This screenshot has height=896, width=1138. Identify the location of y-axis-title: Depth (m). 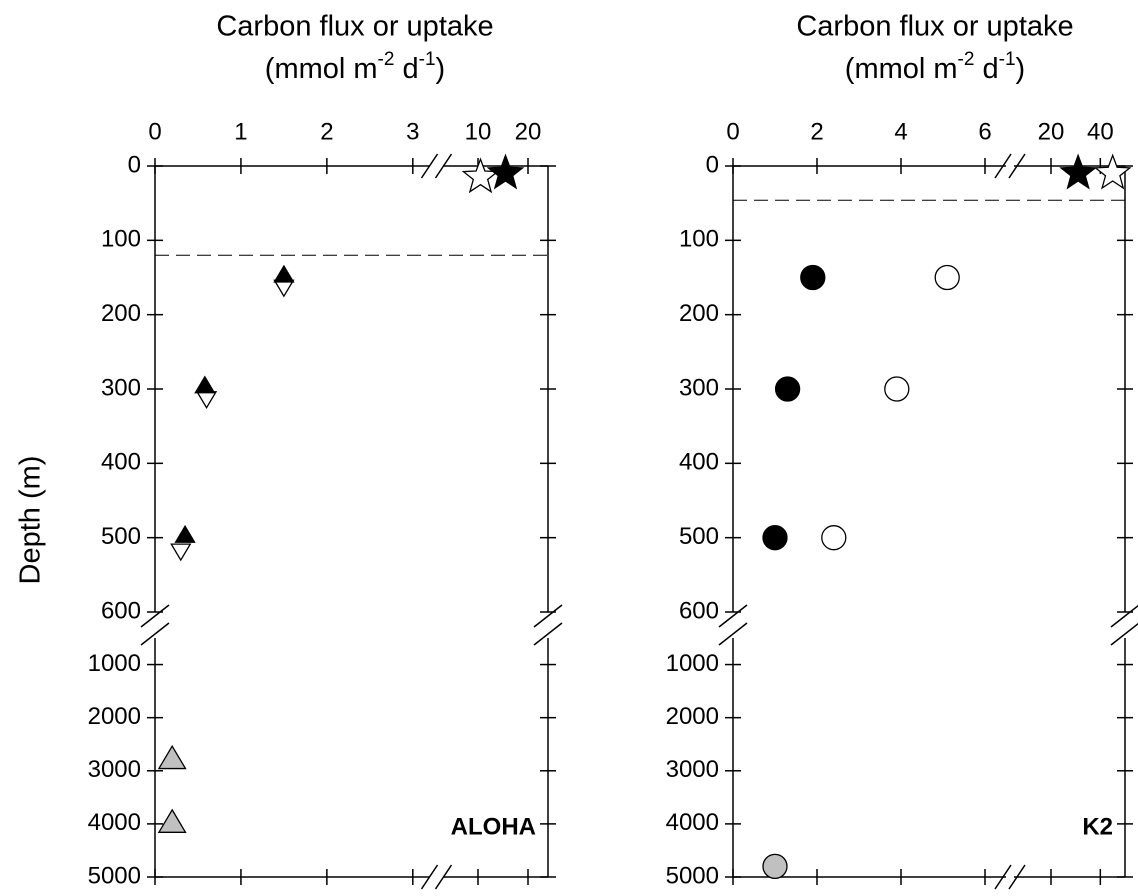
(31, 520).